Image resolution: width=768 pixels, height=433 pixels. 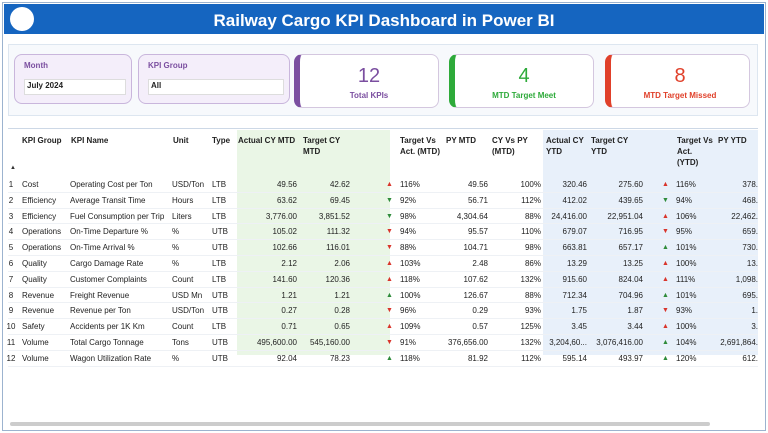 What do you see at coordinates (477, 200) in the screenshot?
I see `table-cell: 56.71` at bounding box center [477, 200].